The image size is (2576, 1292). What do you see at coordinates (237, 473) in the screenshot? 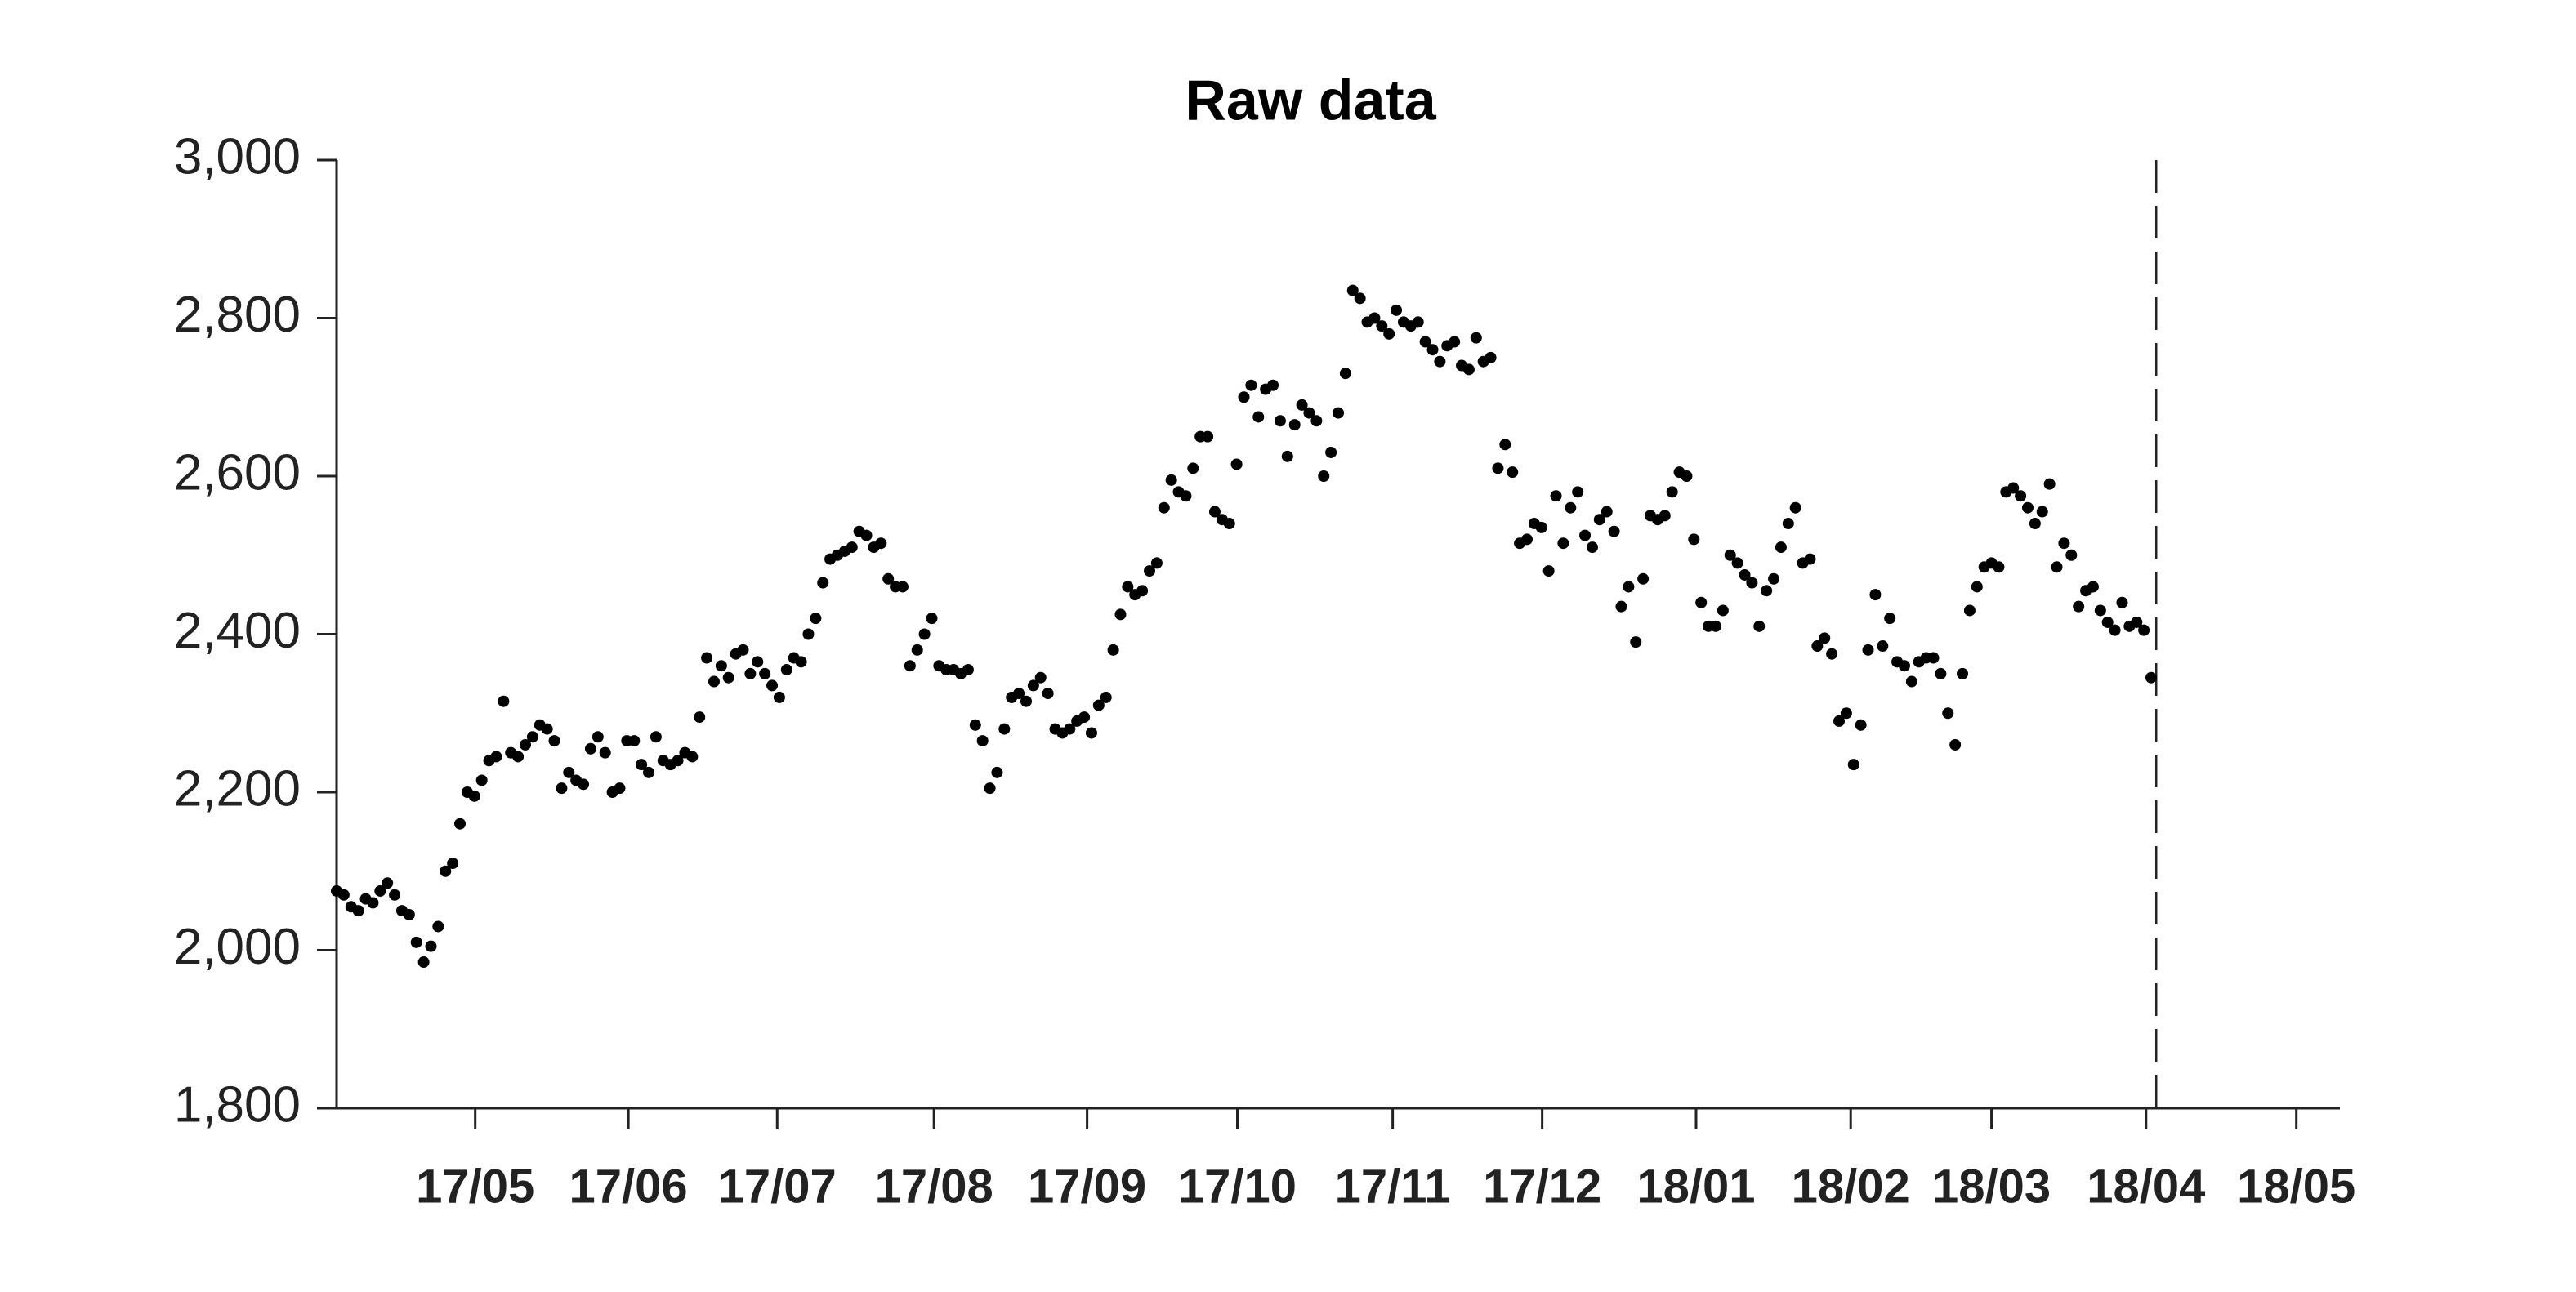
I see `y-tick-label: 2,600` at bounding box center [237, 473].